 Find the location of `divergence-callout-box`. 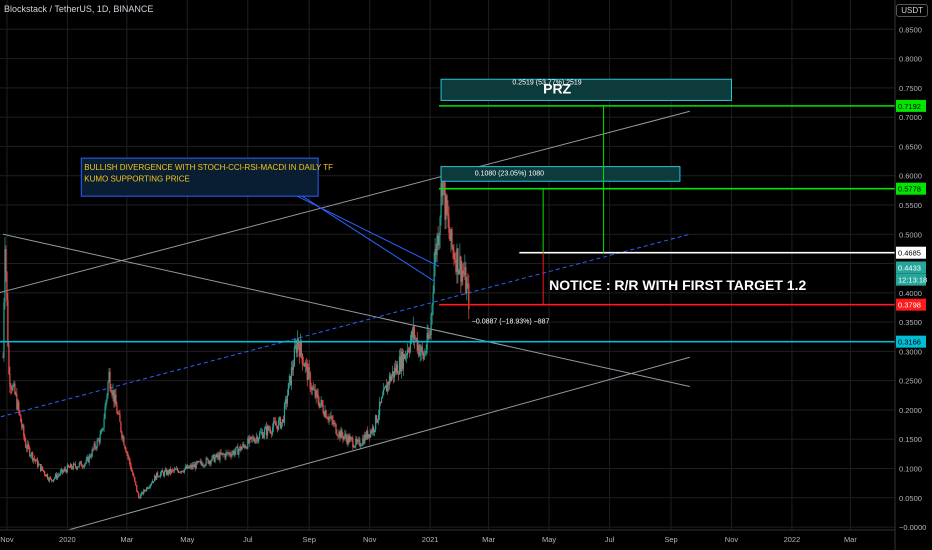

divergence-callout-box is located at coordinates (199, 177).